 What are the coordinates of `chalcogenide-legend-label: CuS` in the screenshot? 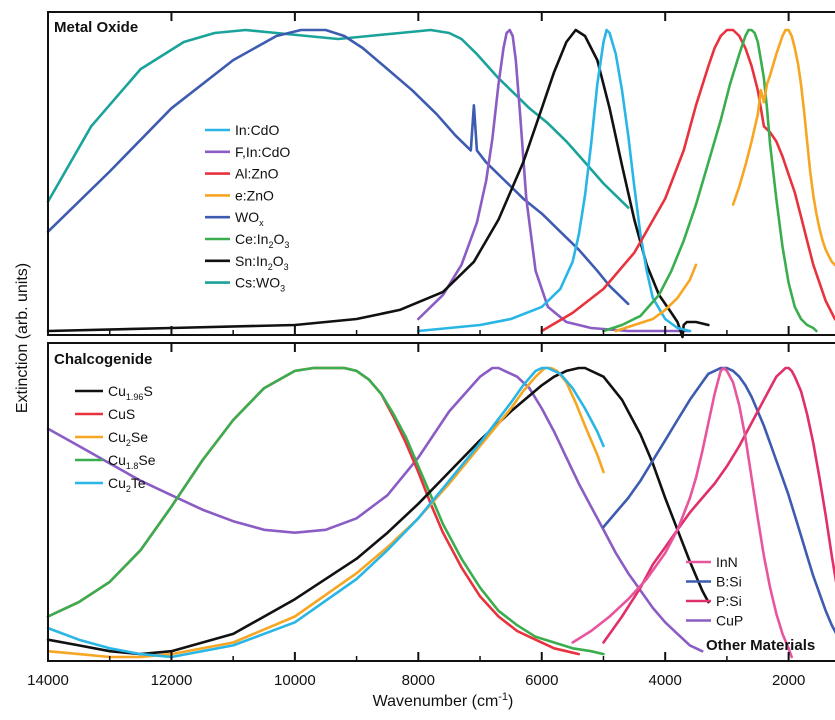 It's located at (121, 414).